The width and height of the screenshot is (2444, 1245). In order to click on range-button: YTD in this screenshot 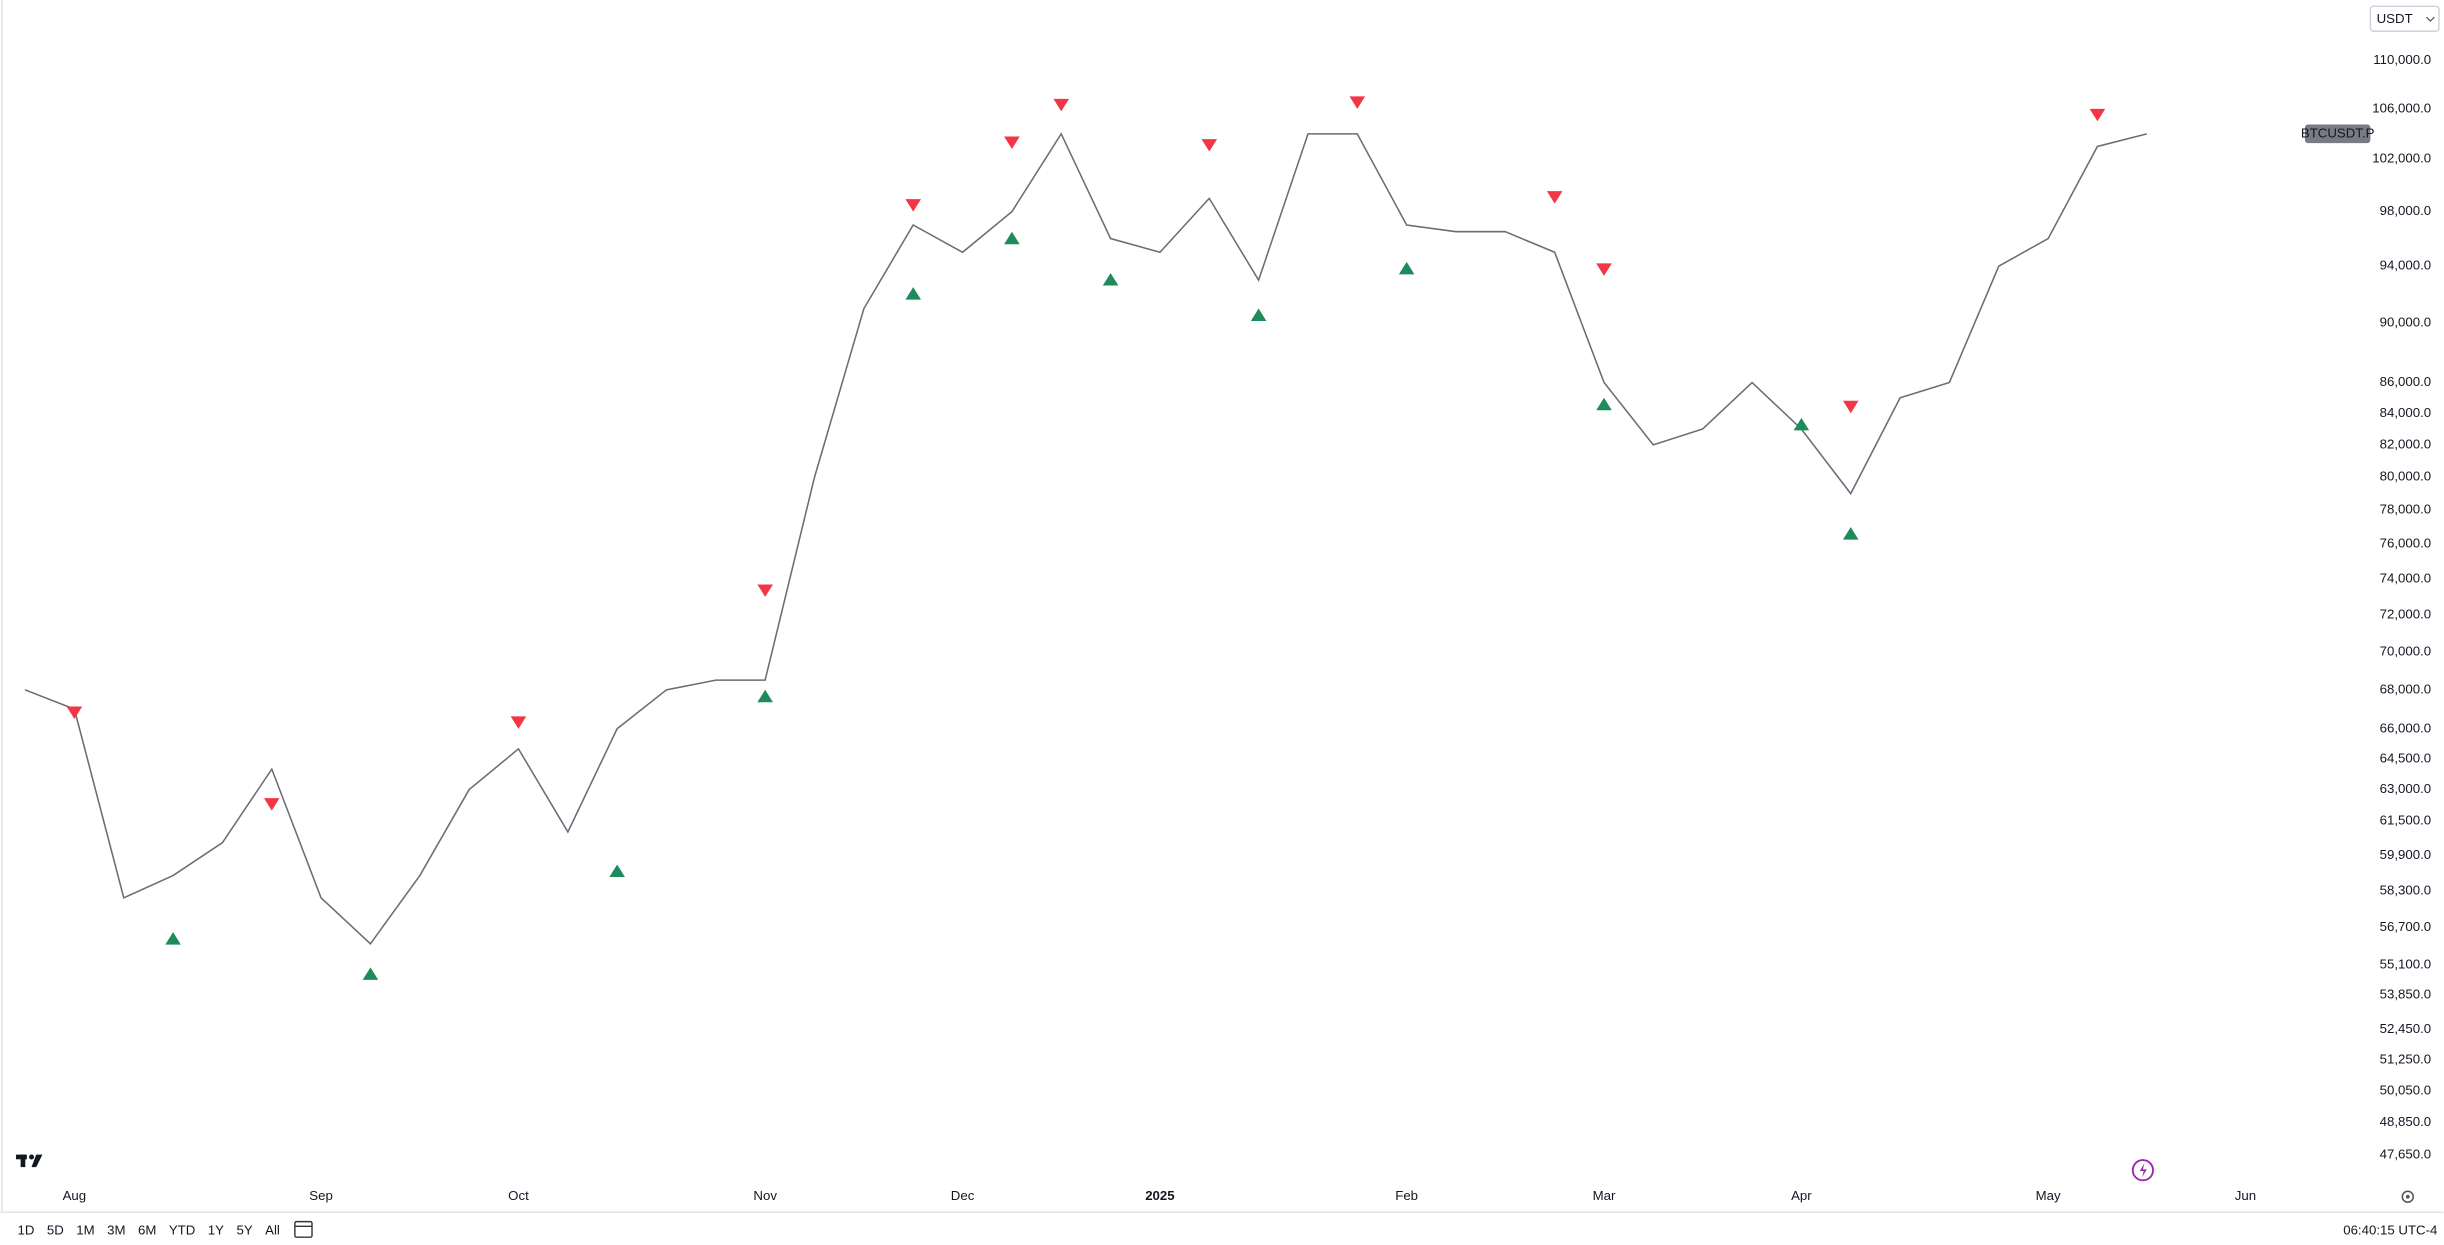, I will do `click(182, 1229)`.